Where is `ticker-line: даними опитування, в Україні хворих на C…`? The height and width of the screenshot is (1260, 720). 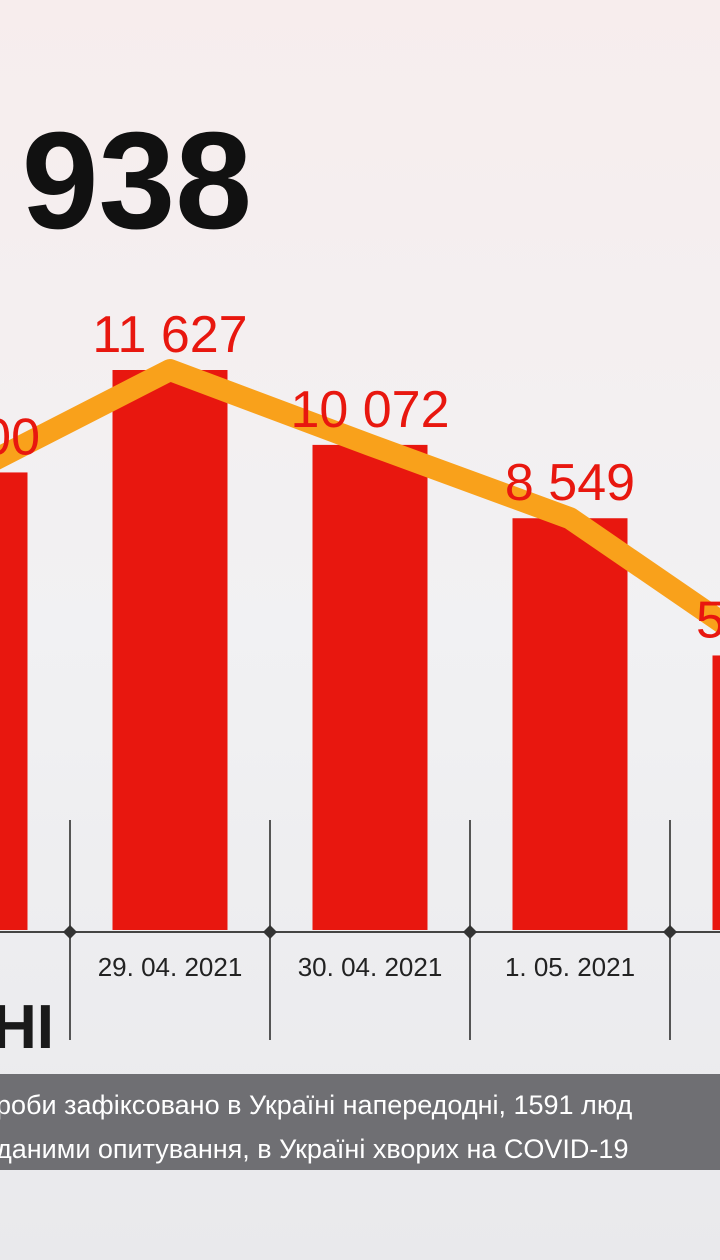 ticker-line: даними опитування, в Україні хворих на C… is located at coordinates (314, 1149).